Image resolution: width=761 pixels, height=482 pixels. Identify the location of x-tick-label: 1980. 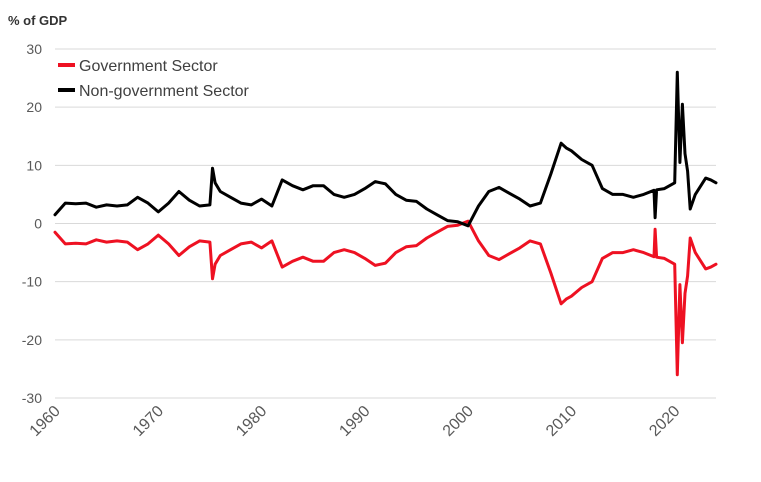
(251, 421).